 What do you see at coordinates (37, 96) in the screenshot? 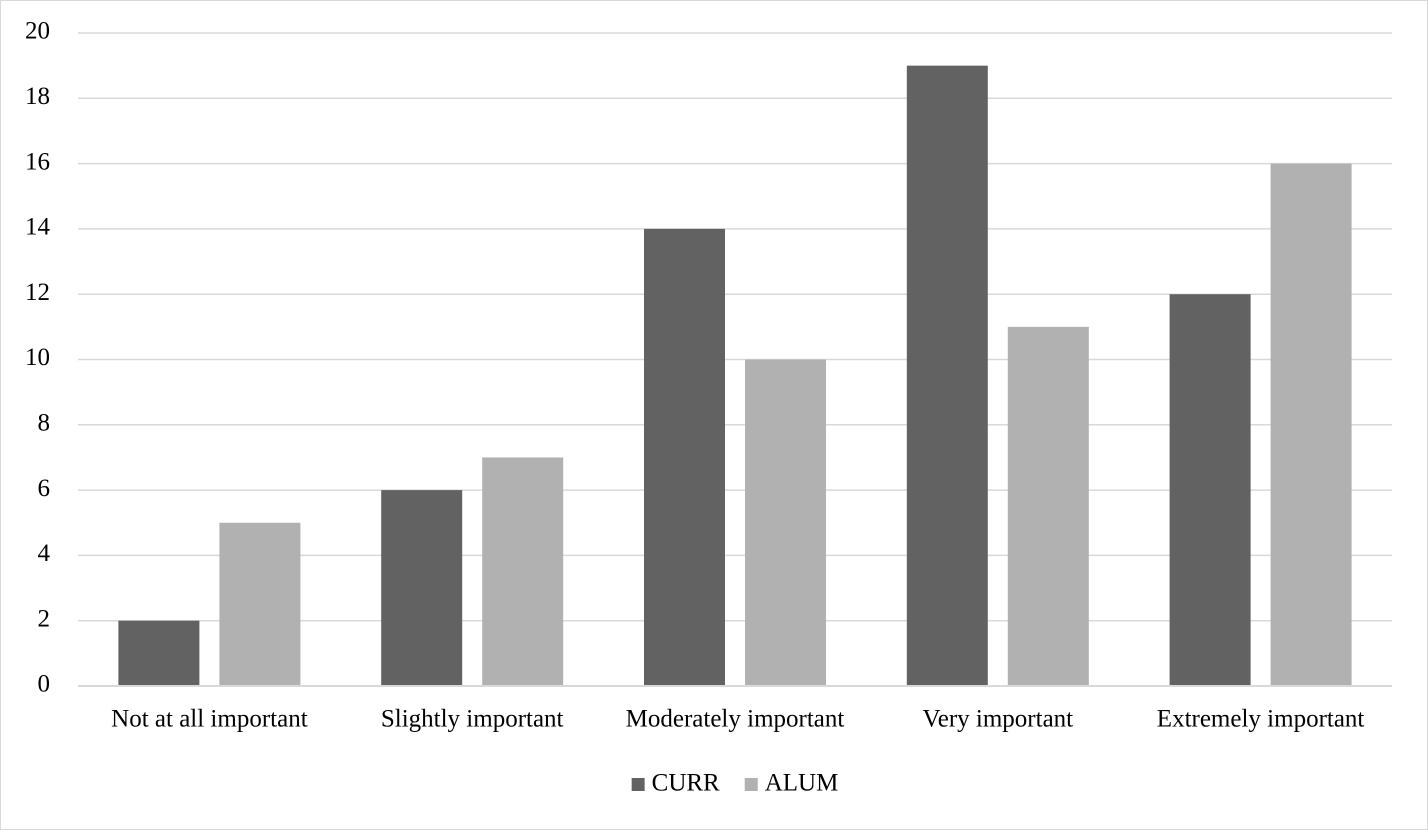
I see `y-tick-label: 18` at bounding box center [37, 96].